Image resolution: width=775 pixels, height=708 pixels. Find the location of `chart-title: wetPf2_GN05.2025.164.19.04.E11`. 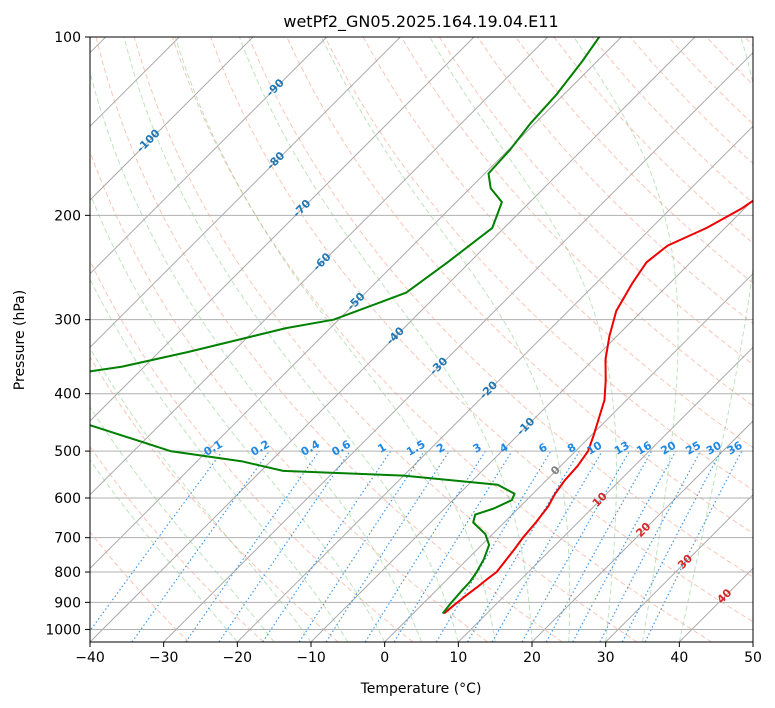

chart-title: wetPf2_GN05.2025.164.19.04.E11 is located at coordinates (420, 22).